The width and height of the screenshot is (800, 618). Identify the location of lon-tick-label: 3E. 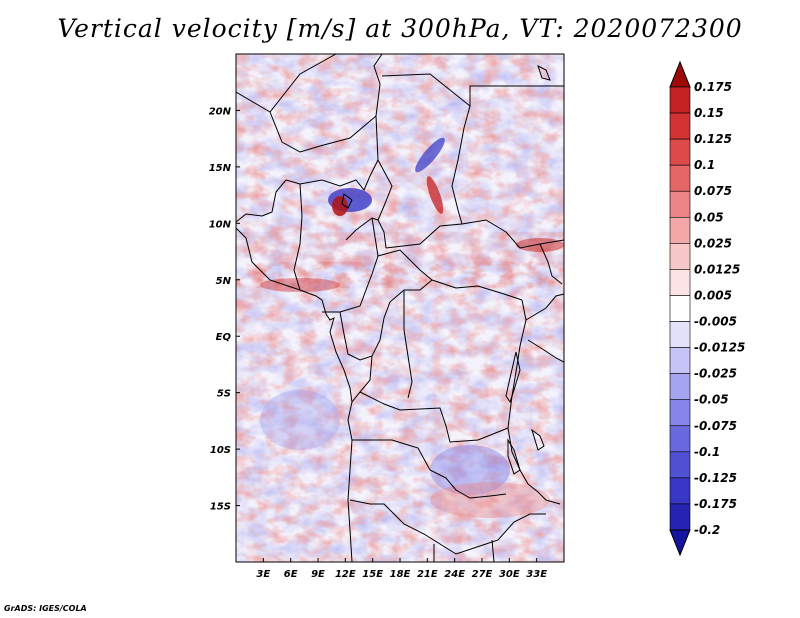
(263, 574).